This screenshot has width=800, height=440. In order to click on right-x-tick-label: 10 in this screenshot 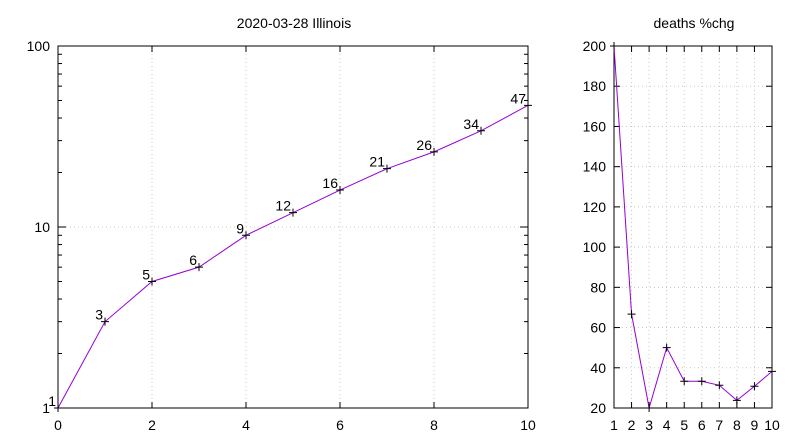, I will do `click(772, 425)`.